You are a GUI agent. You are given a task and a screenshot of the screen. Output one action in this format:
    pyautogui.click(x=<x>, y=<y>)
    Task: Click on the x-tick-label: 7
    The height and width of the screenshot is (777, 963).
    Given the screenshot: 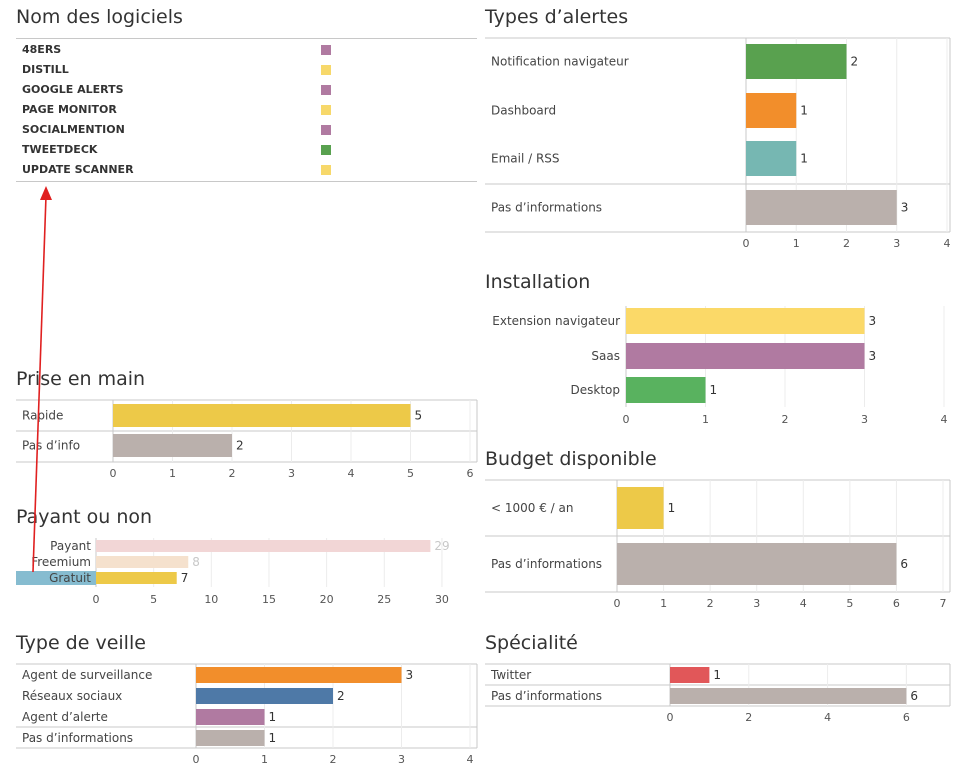 What is the action you would take?
    pyautogui.click(x=943, y=603)
    